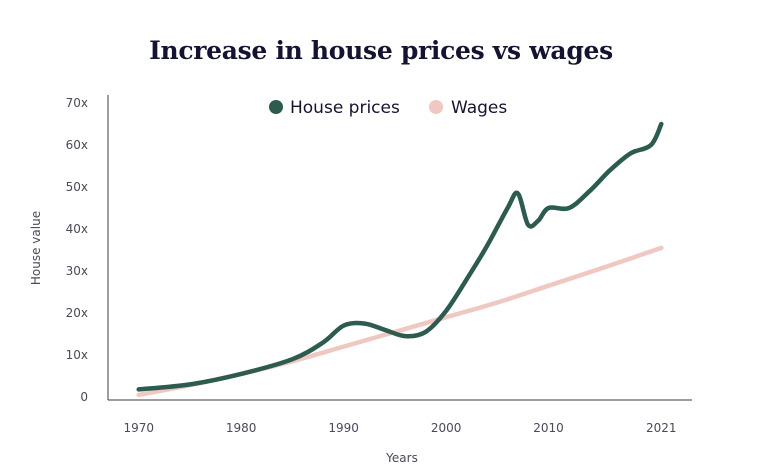  What do you see at coordinates (77, 103) in the screenshot?
I see `y-tick-label: 70x` at bounding box center [77, 103].